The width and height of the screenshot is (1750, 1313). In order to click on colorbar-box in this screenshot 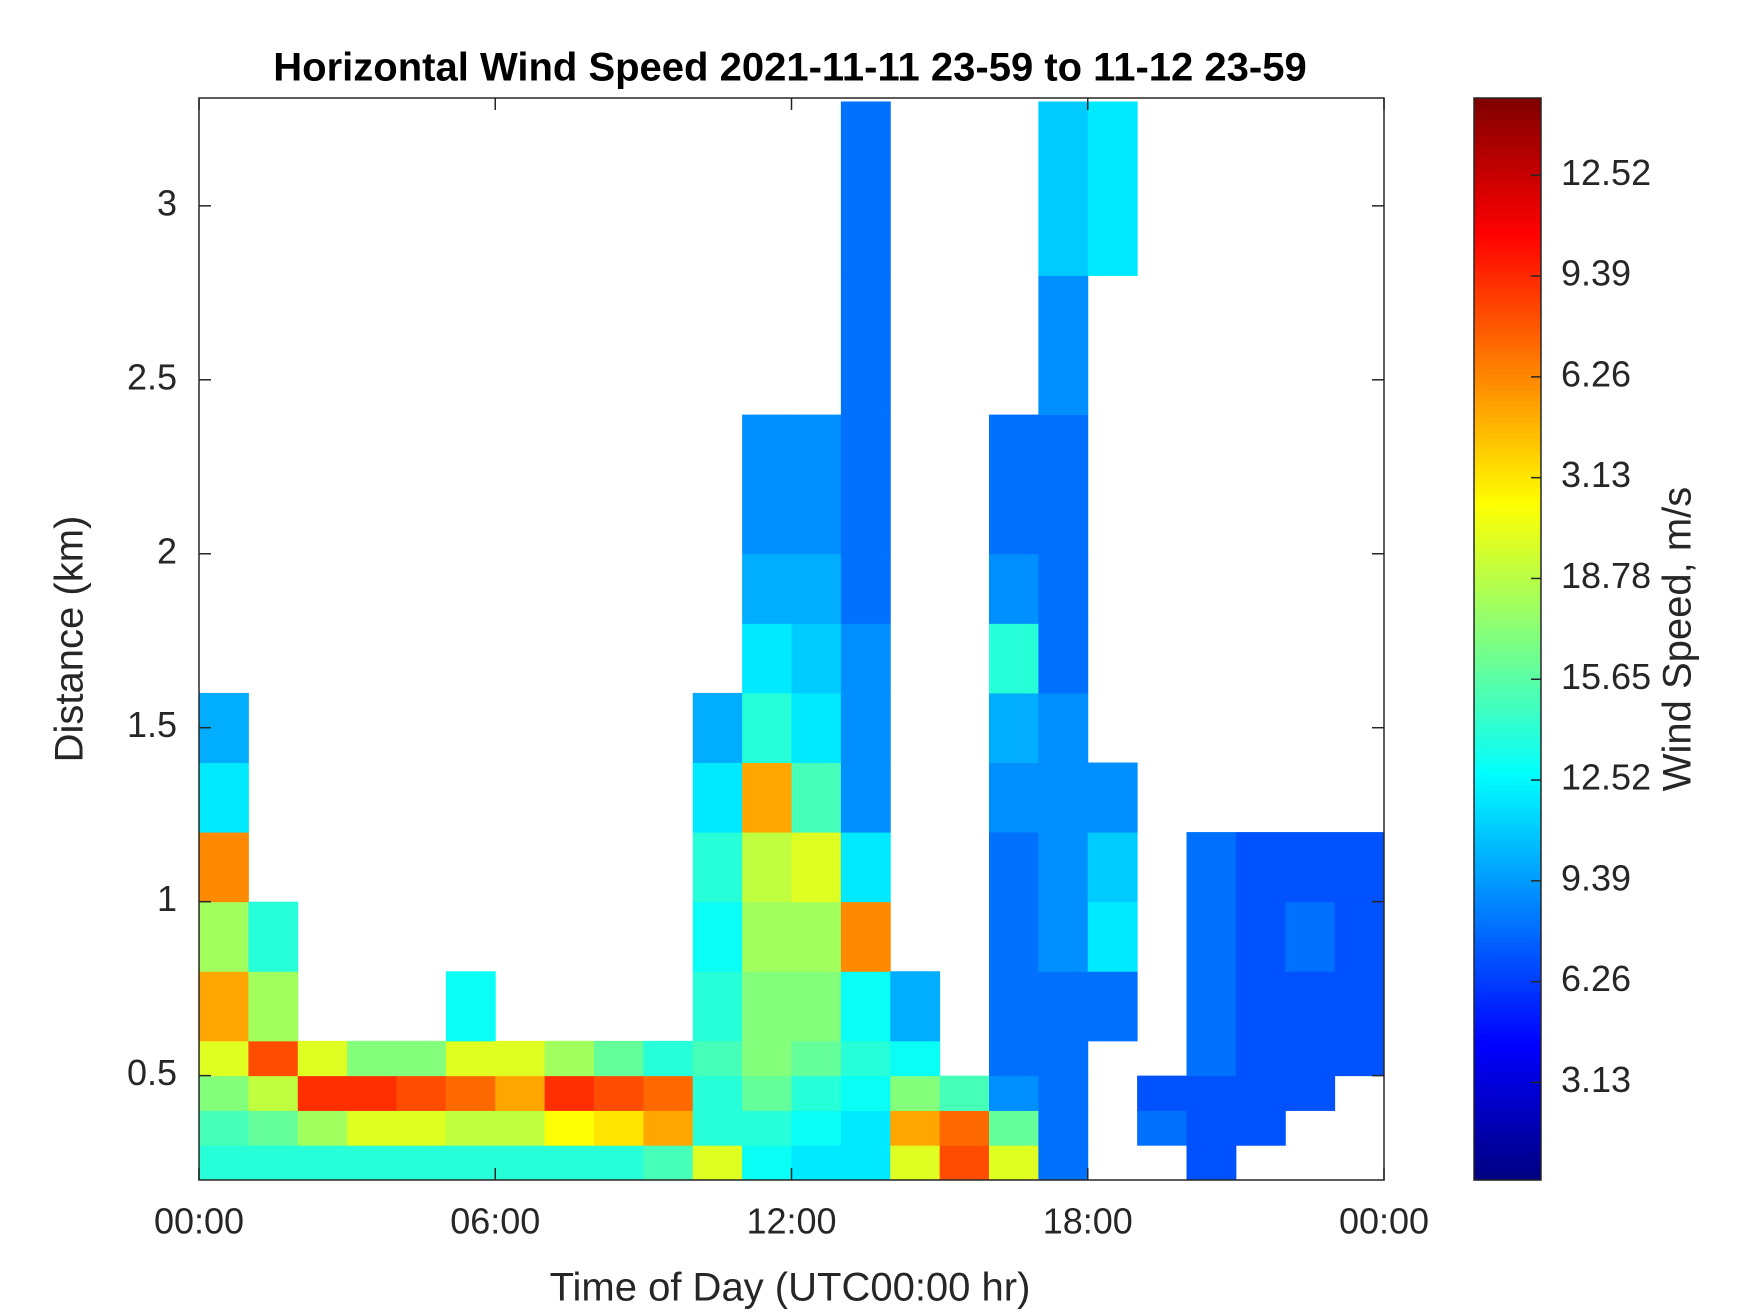, I will do `click(1507, 639)`.